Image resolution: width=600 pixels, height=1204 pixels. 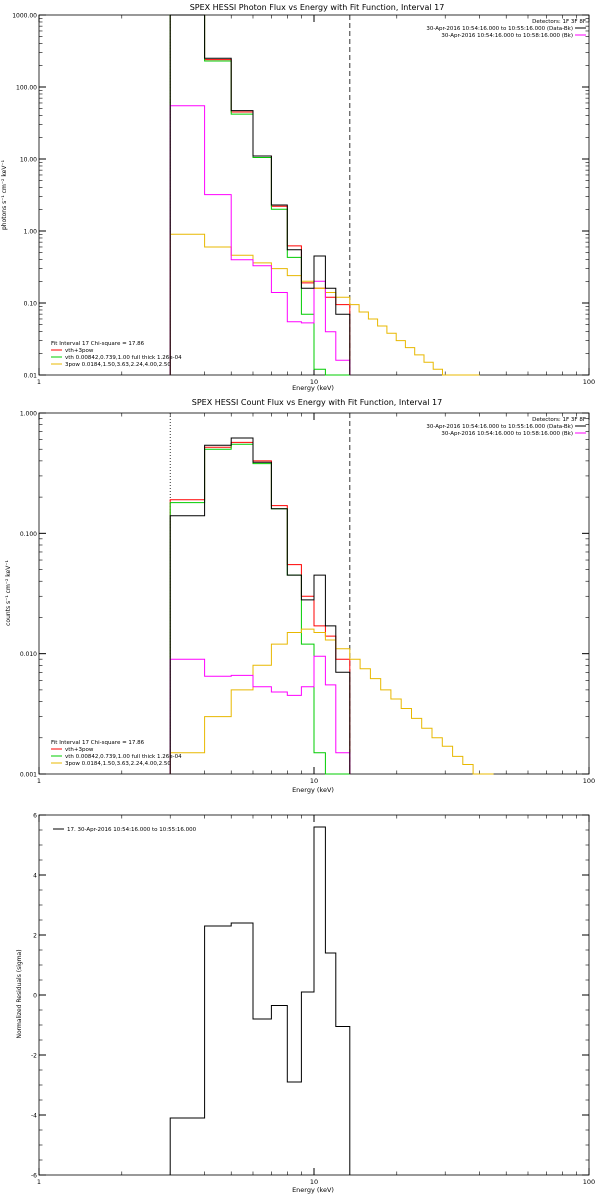 I want to click on photon-flux-ytick-label: 100.00, so click(x=26, y=88).